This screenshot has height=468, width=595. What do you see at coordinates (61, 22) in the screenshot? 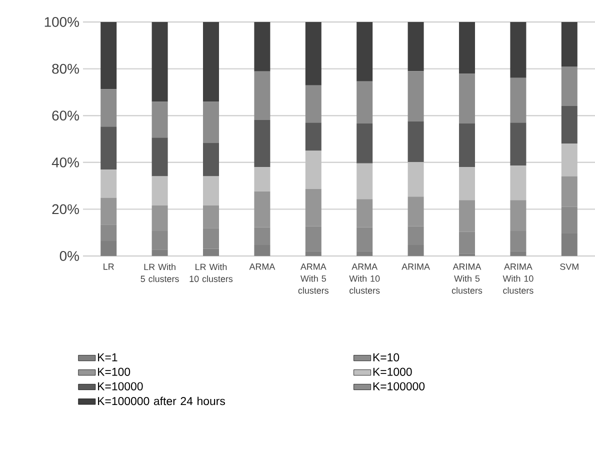
I see `y-tick-label: 100%` at bounding box center [61, 22].